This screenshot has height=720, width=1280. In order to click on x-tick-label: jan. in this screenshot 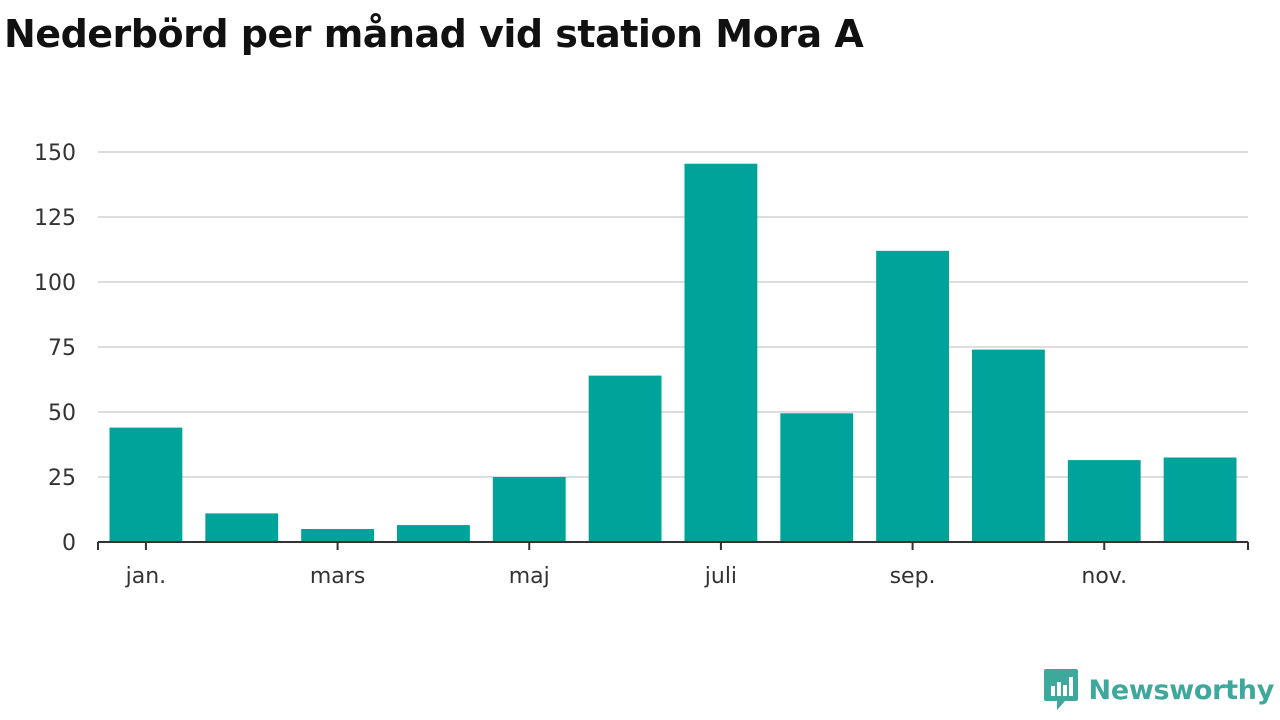, I will do `click(146, 576)`.